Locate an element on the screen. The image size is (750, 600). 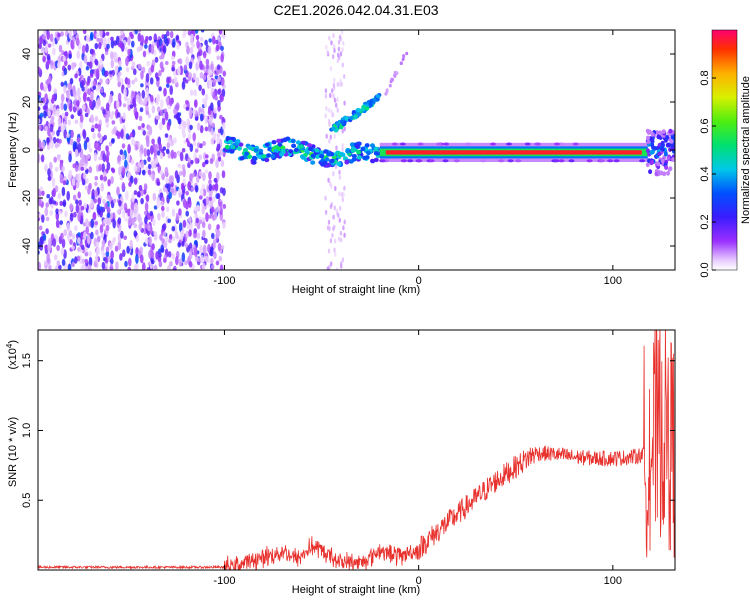
colorbar-tick-label: 0.6 is located at coordinates (705, 125).